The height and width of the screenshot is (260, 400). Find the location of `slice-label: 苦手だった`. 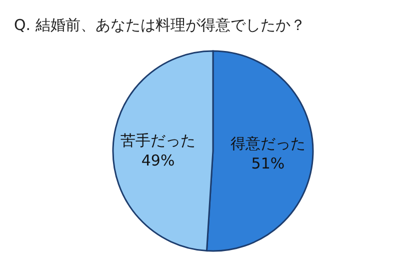

slice-label: 苦手だった is located at coordinates (158, 140).